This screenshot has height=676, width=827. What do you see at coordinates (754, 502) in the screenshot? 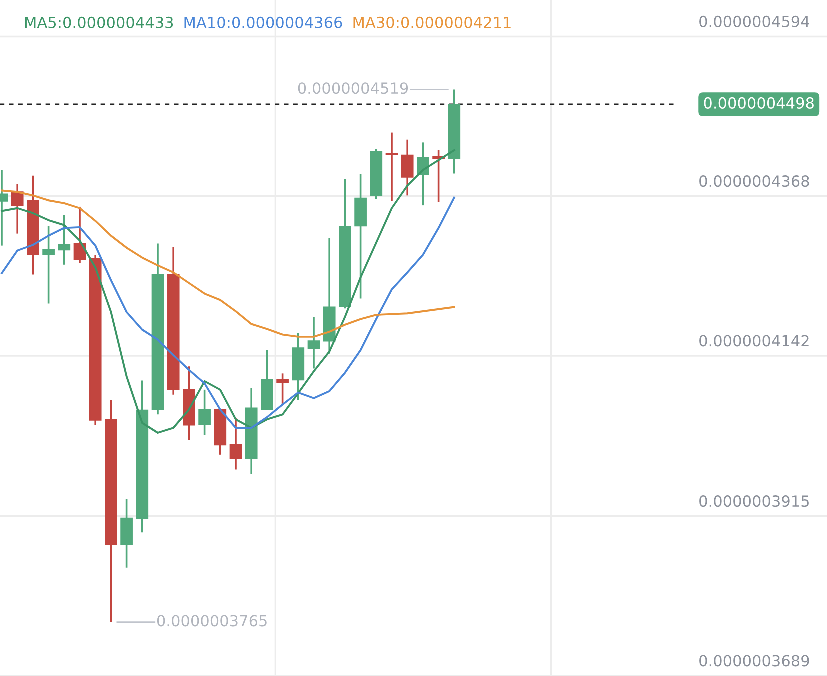
I see `y-tick-label: 0.0000003915` at bounding box center [754, 502].